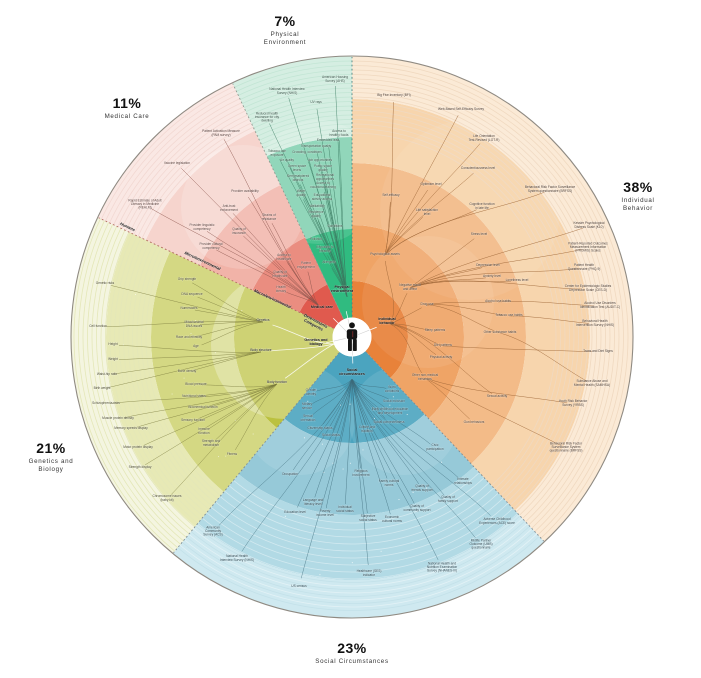 Image resolution: width=701 pixels, height=678 pixels. I want to click on svg-text: US census, so click(299, 586).